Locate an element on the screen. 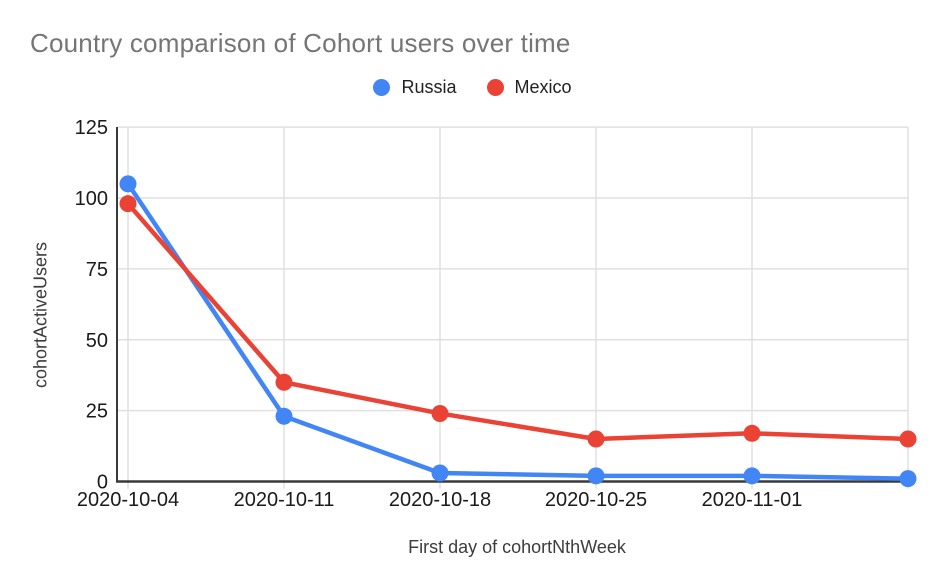 The width and height of the screenshot is (945, 584). x-axis-title: First day of cohortNthWeek is located at coordinates (517, 547).